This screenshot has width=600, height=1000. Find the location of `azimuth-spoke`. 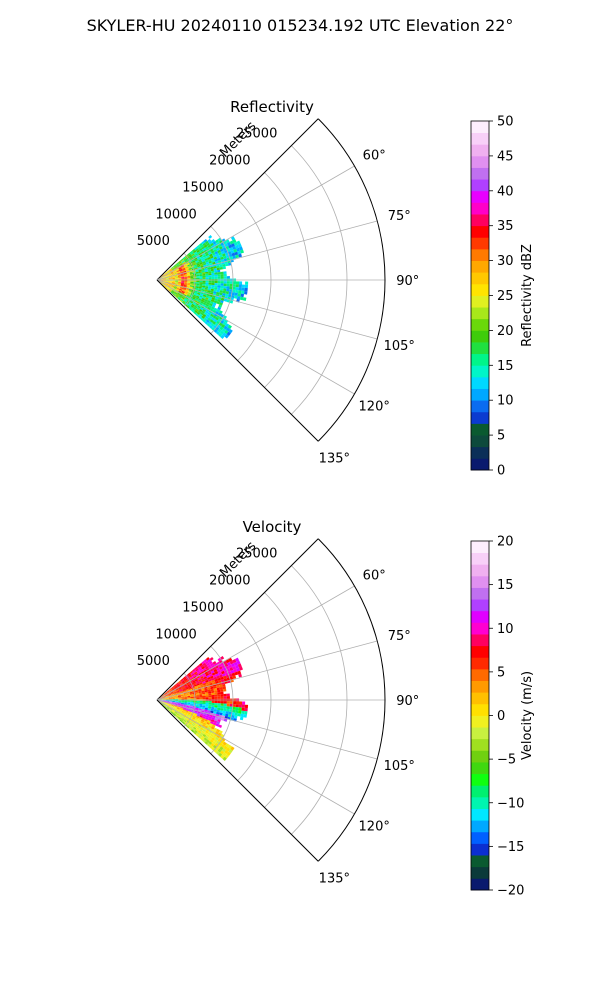

azimuth-spoke is located at coordinates (267, 670).